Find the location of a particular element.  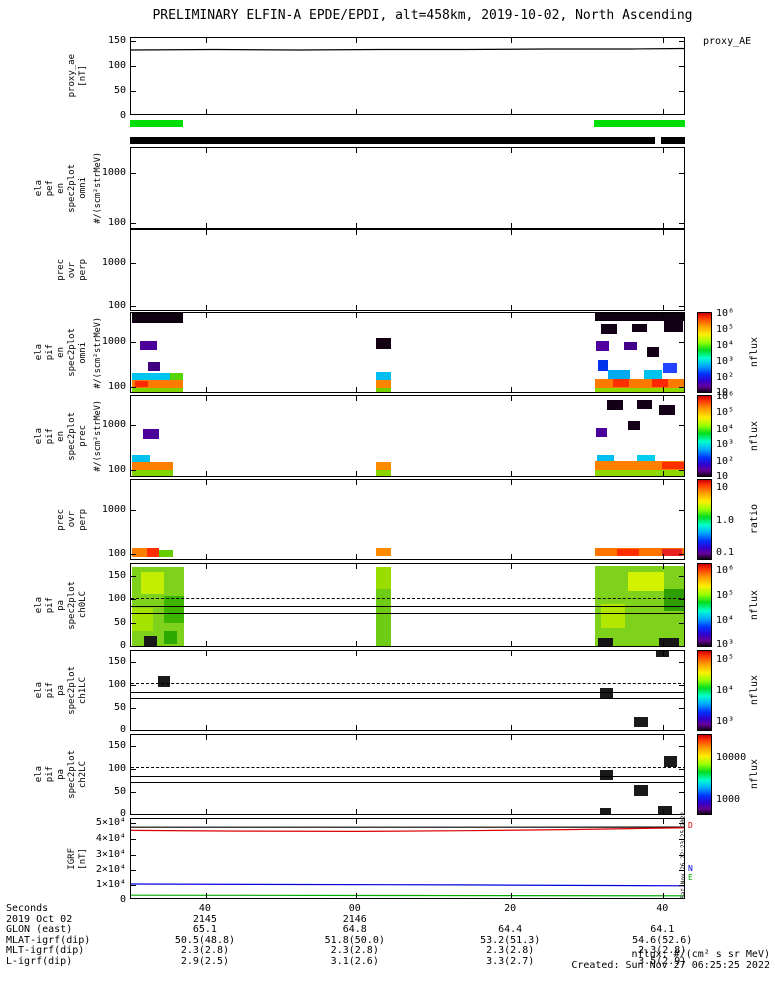

y-tick-label: 0 is located at coordinates (122, 813).